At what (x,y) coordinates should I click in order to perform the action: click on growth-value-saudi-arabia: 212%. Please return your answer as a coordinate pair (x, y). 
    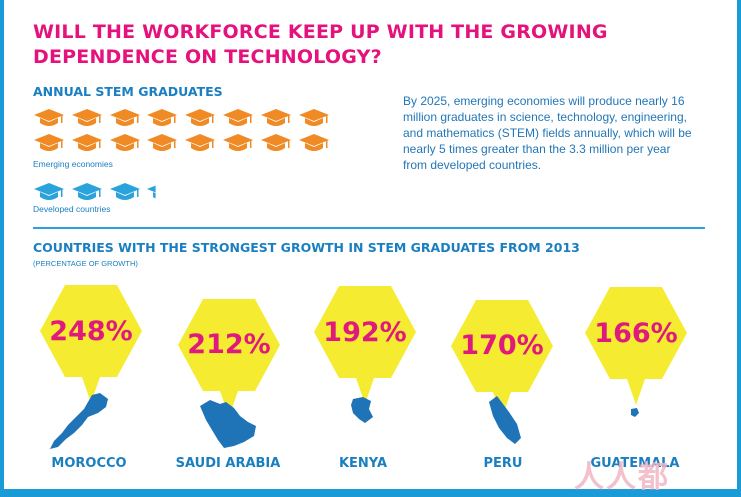
    Looking at the image, I should click on (229, 344).